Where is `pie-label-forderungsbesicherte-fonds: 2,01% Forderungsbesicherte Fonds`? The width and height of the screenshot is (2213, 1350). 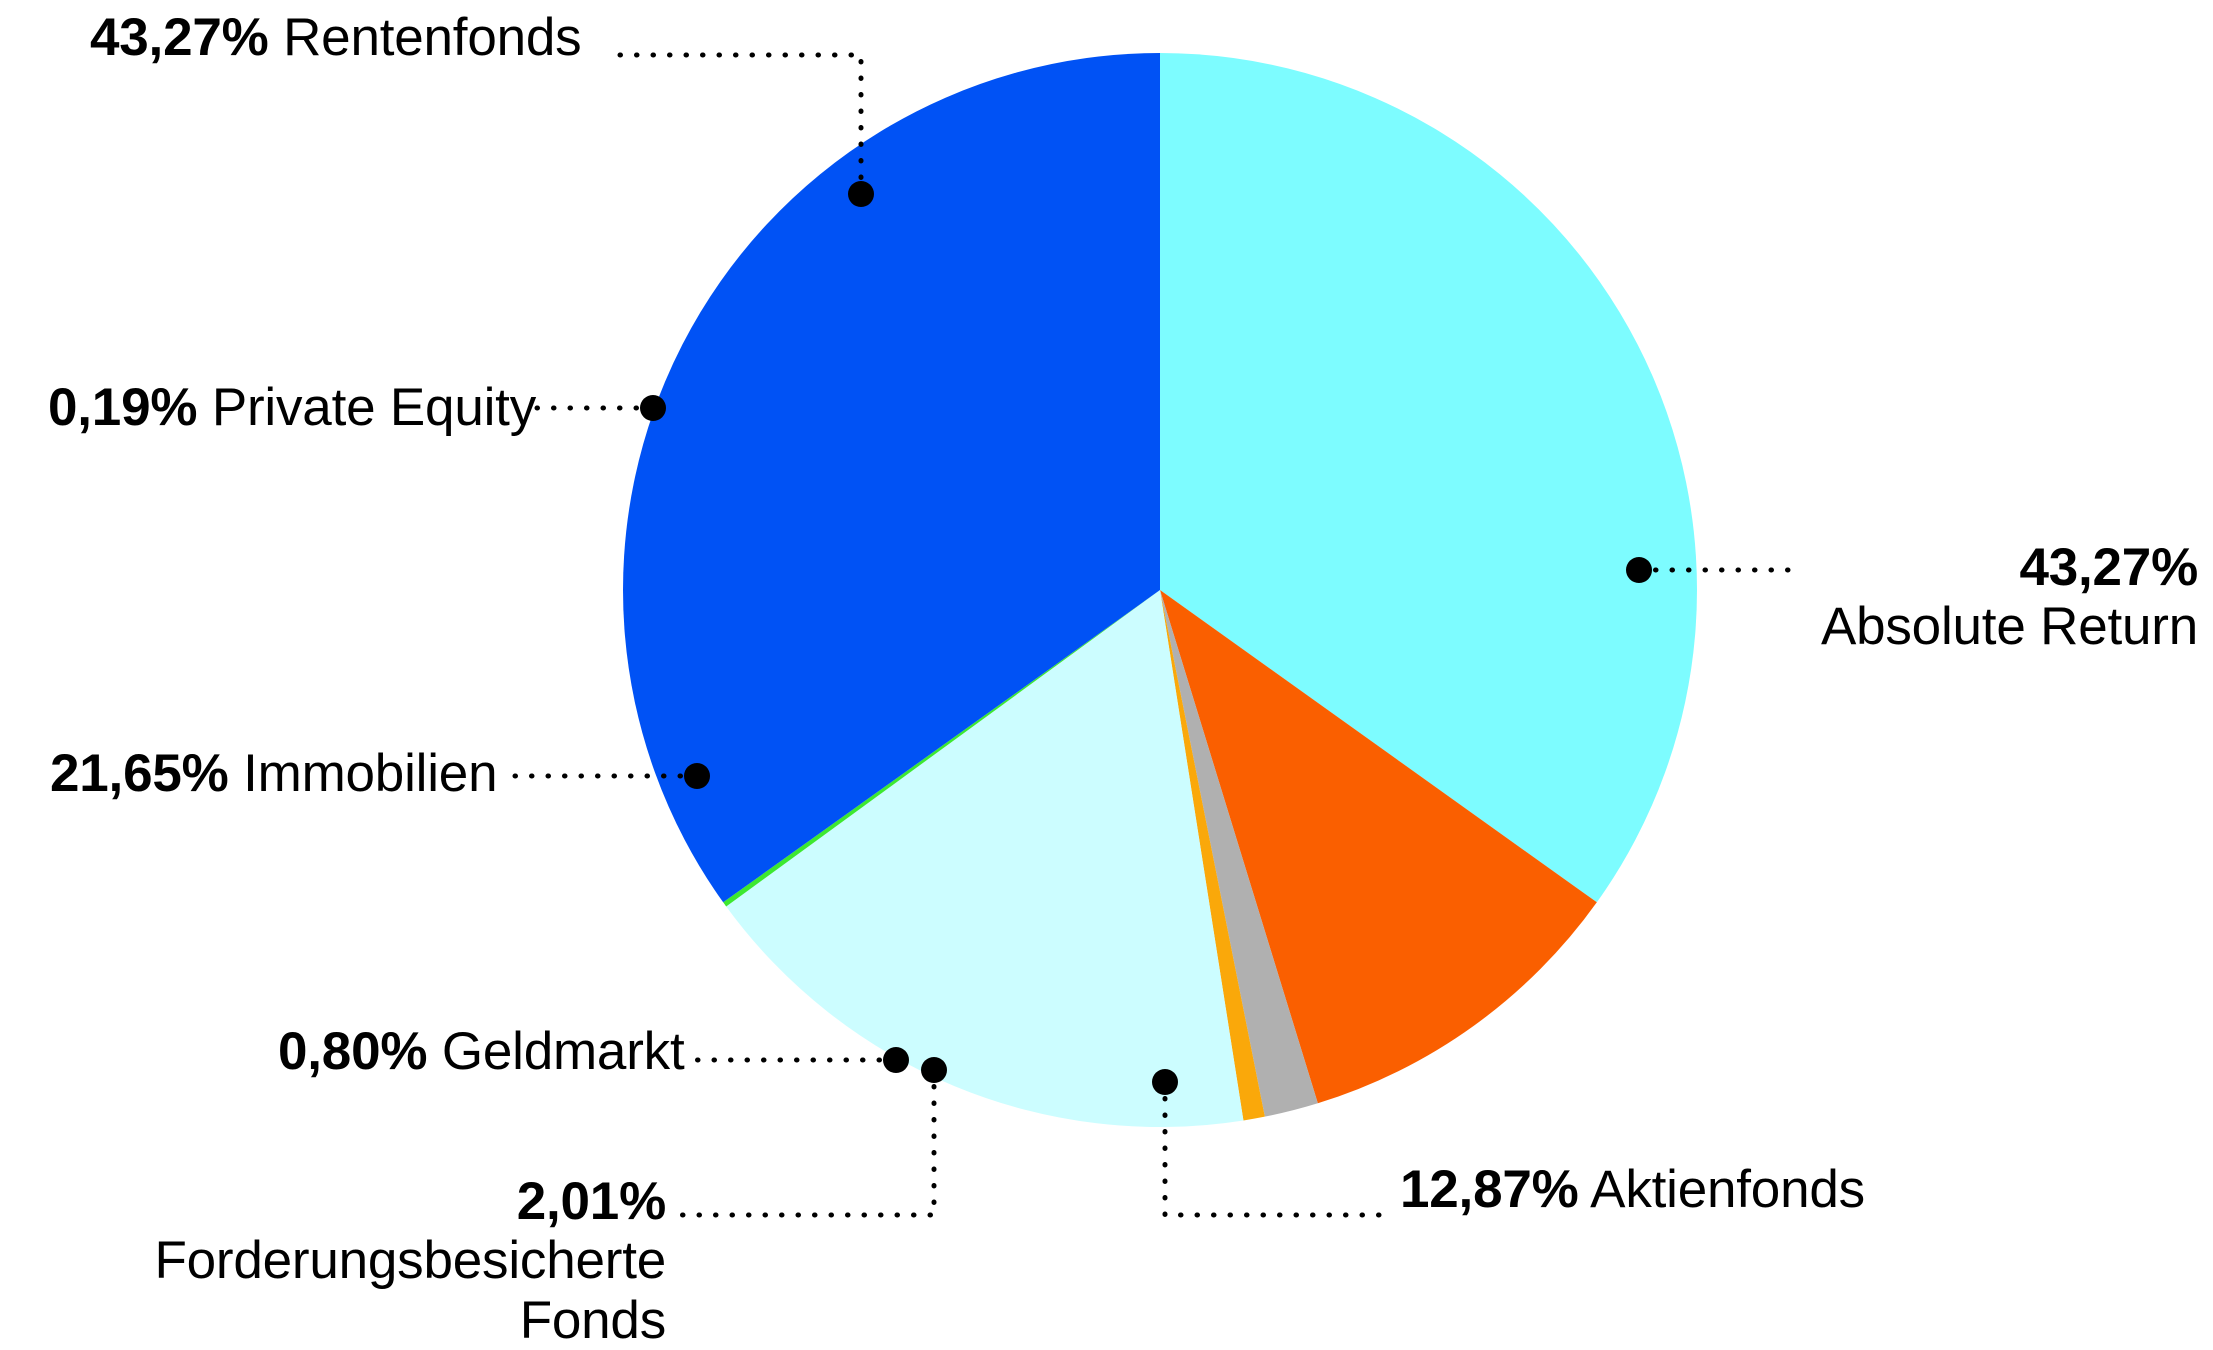
pie-label-forderungsbesicherte-fonds: 2,01% Forderungsbesicherte Fonds is located at coordinates (346, 1261).